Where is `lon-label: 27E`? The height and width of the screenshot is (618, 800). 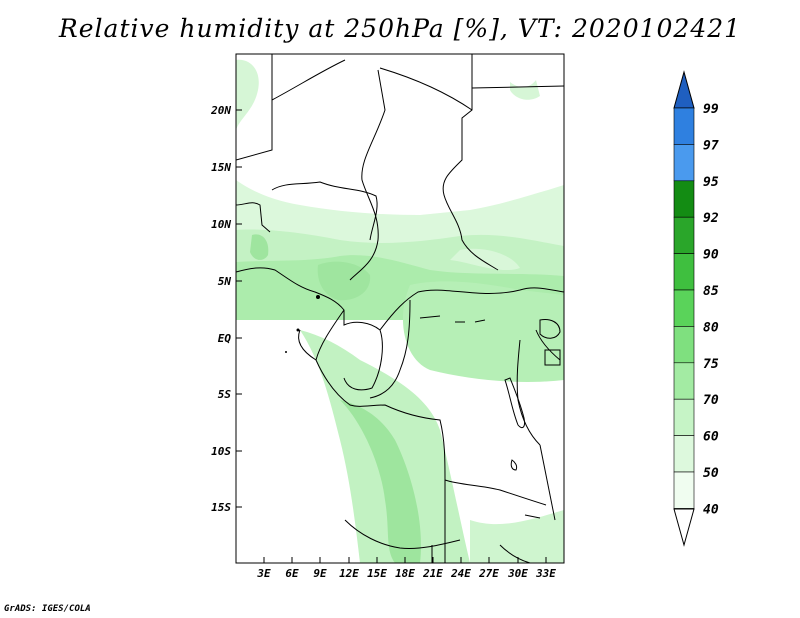 lon-label: 27E is located at coordinates (488, 573).